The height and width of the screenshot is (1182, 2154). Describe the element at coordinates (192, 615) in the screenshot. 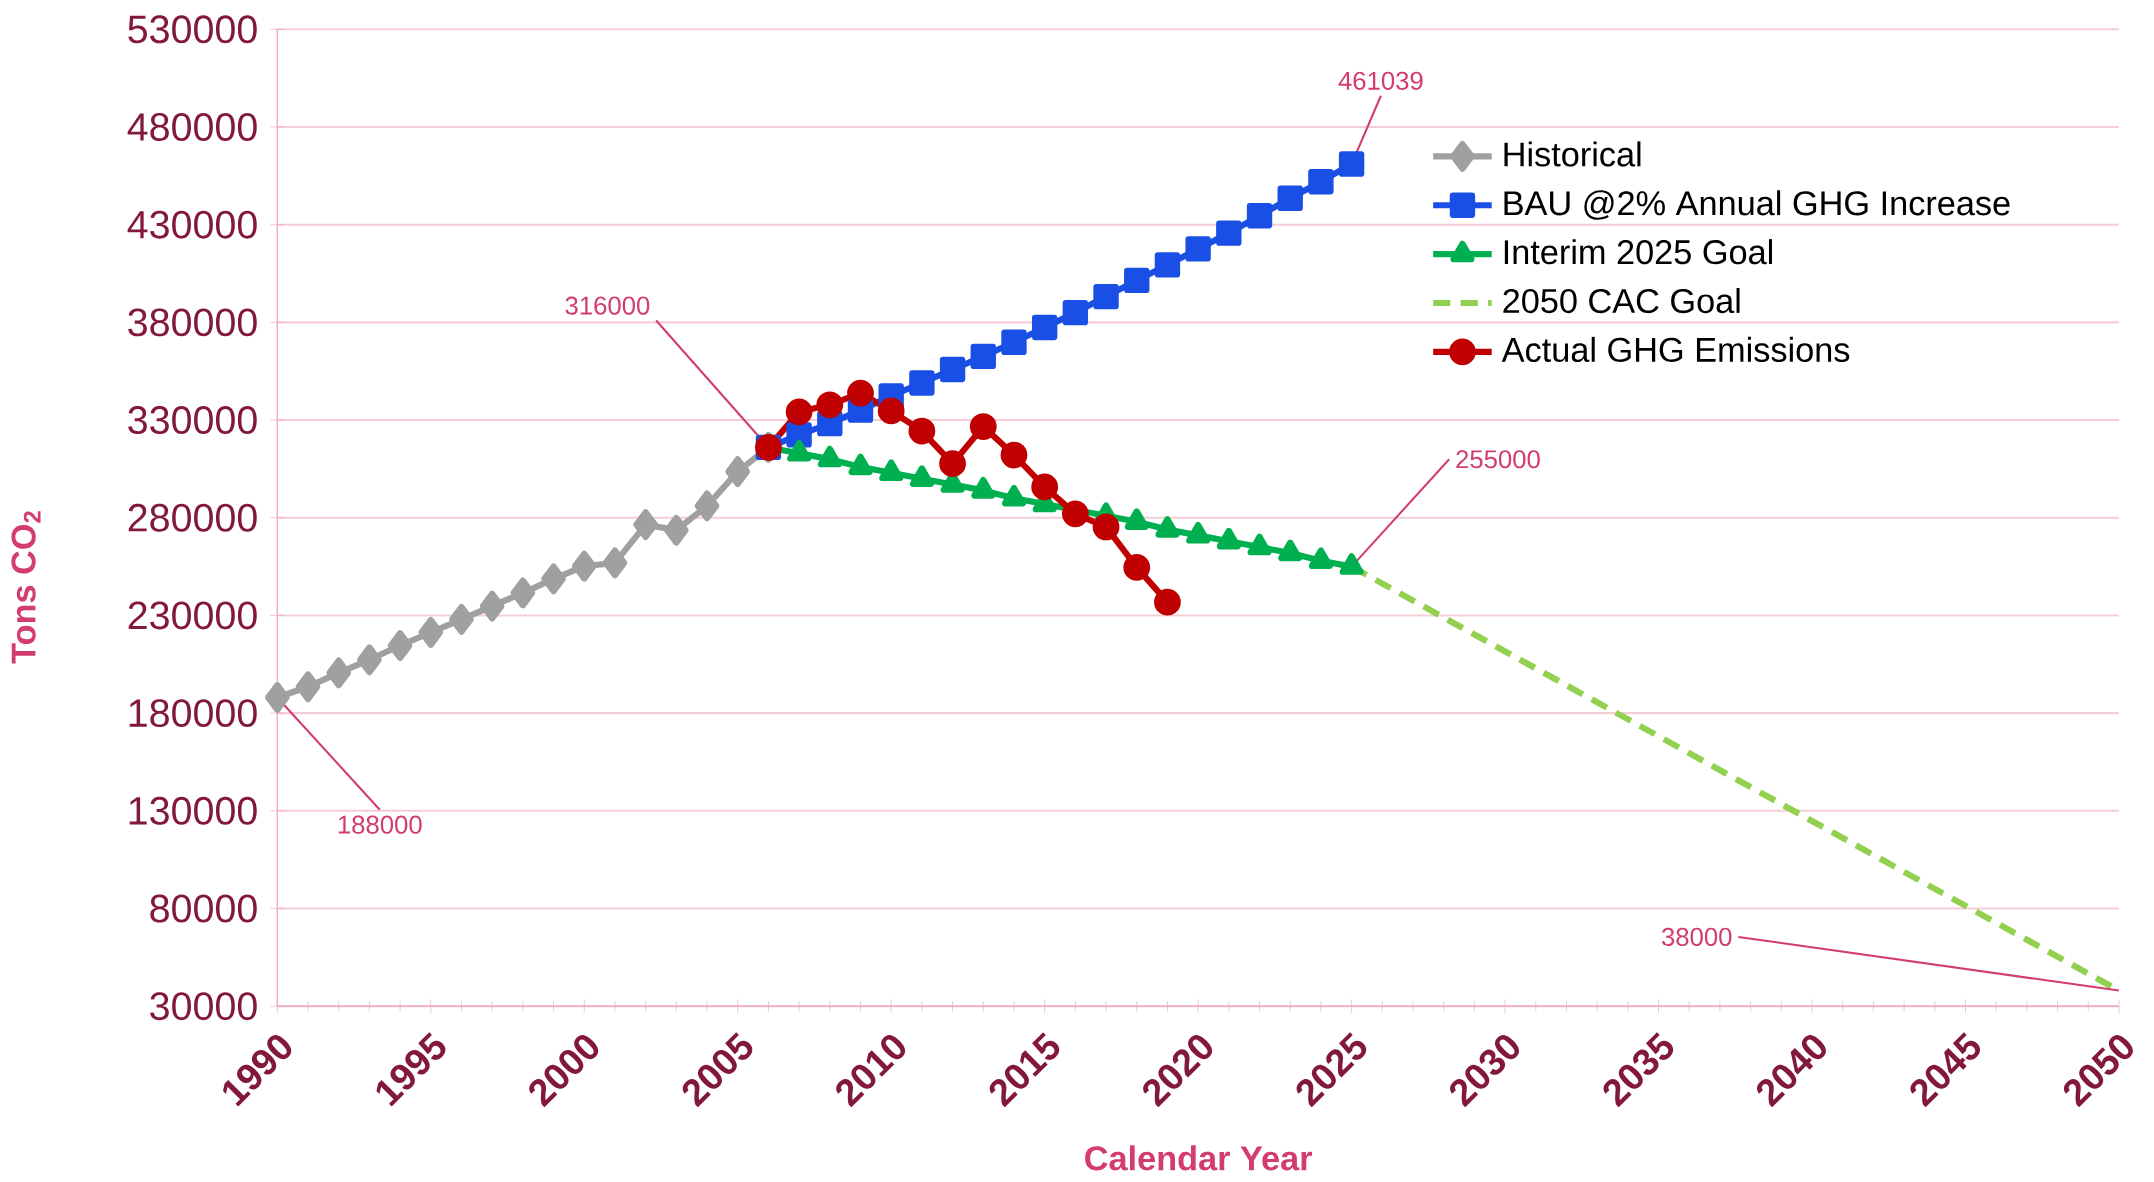

I see `y-tick-label: 230000` at that location.